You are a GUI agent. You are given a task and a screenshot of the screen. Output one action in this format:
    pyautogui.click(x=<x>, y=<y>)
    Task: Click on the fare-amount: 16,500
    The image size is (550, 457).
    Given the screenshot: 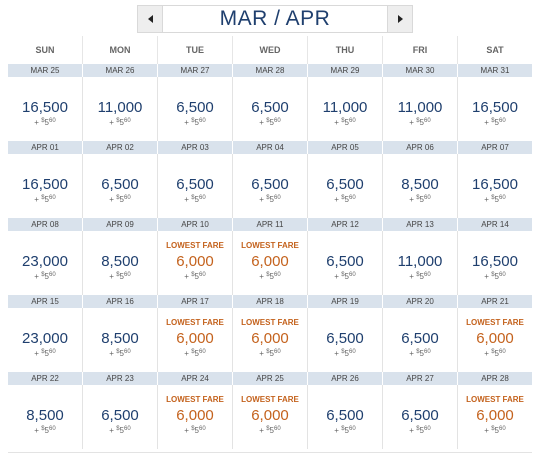 What is the action you would take?
    pyautogui.click(x=495, y=184)
    